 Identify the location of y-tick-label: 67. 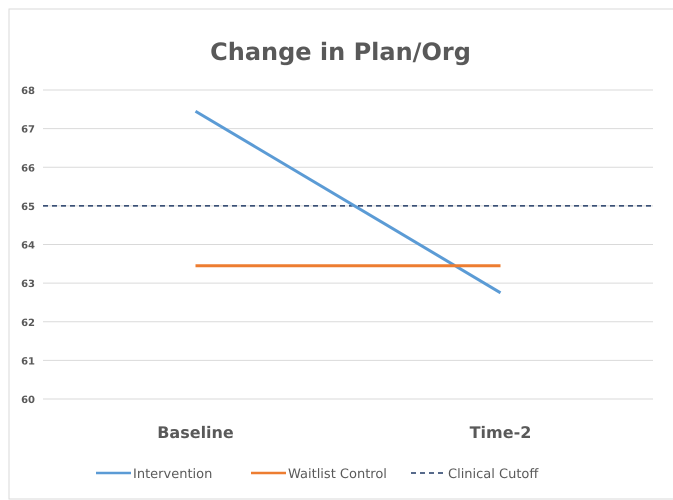
(28, 130).